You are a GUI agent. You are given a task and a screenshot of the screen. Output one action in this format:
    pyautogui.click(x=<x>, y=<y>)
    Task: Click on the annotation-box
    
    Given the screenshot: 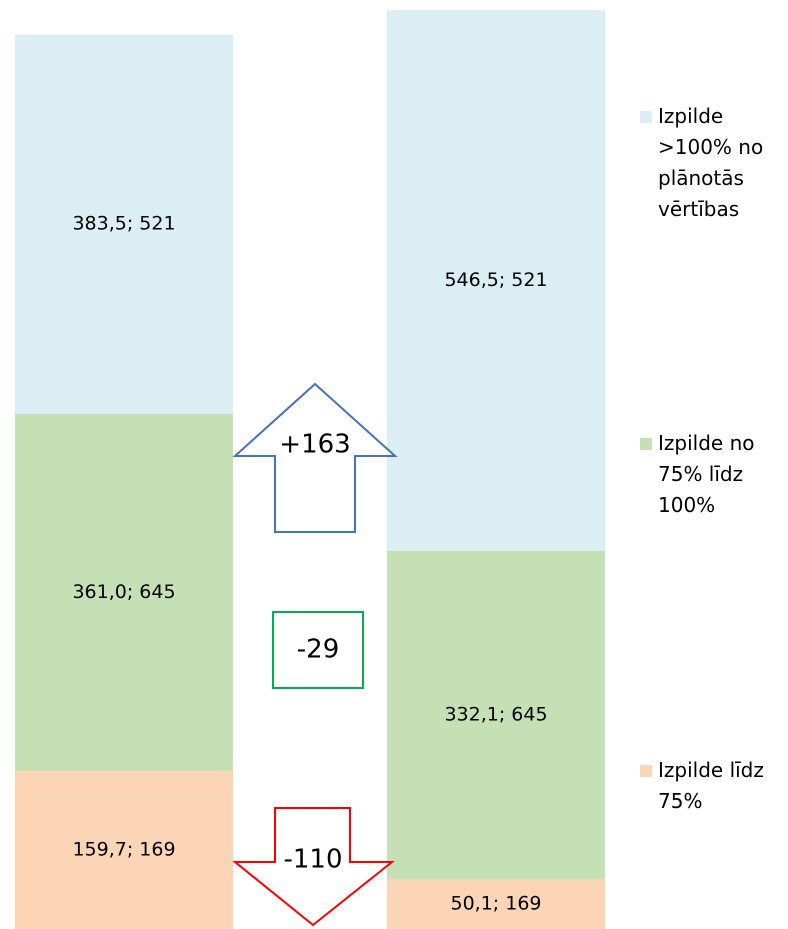 What is the action you would take?
    pyautogui.click(x=318, y=650)
    